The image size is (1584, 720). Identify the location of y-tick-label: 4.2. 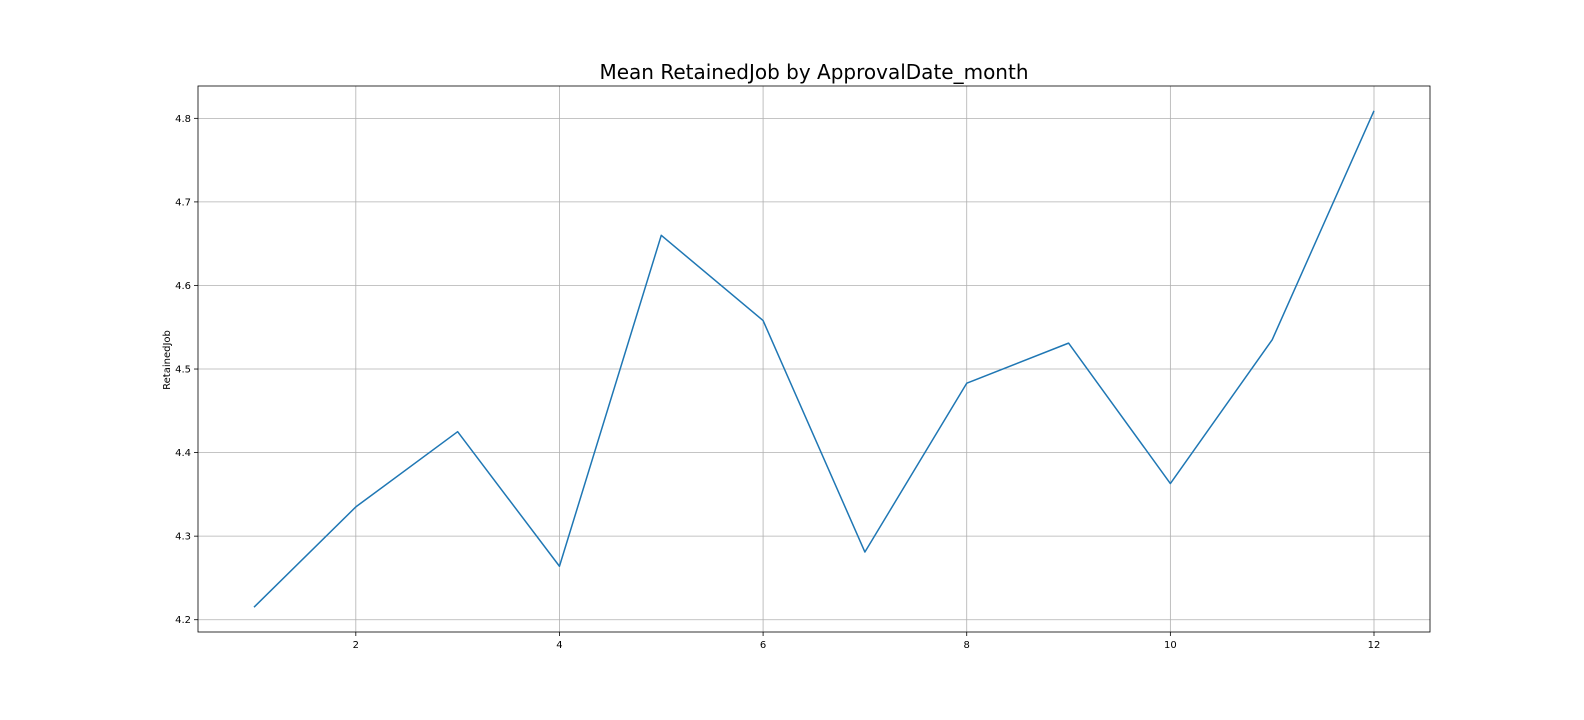
(183, 620).